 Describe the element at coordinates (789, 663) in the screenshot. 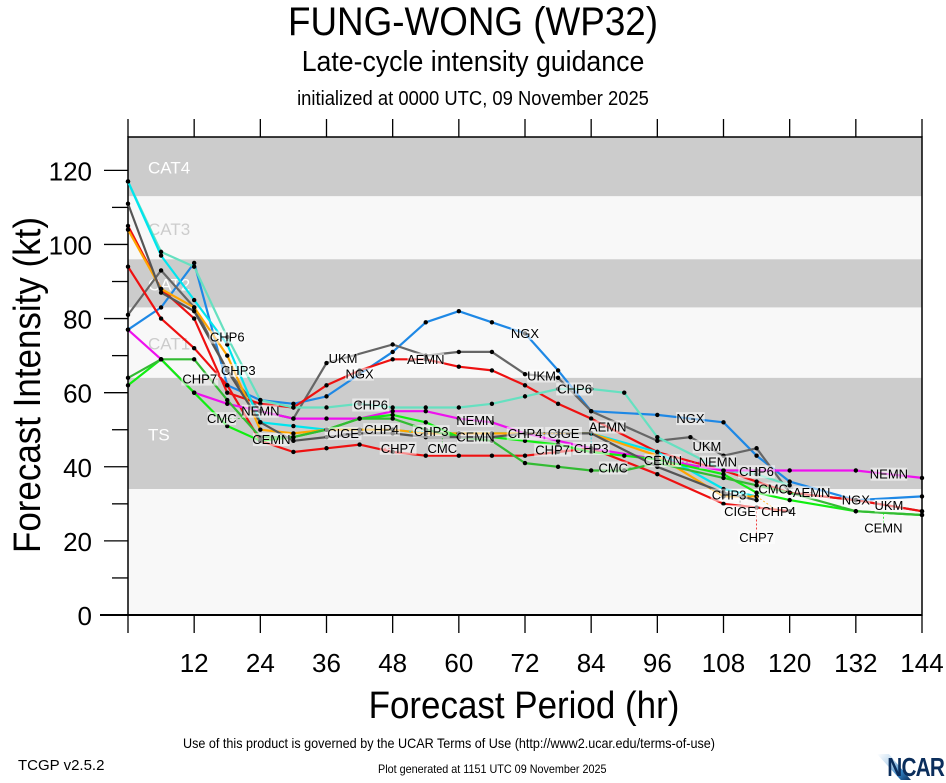

I see `x-tick-label: 120` at that location.